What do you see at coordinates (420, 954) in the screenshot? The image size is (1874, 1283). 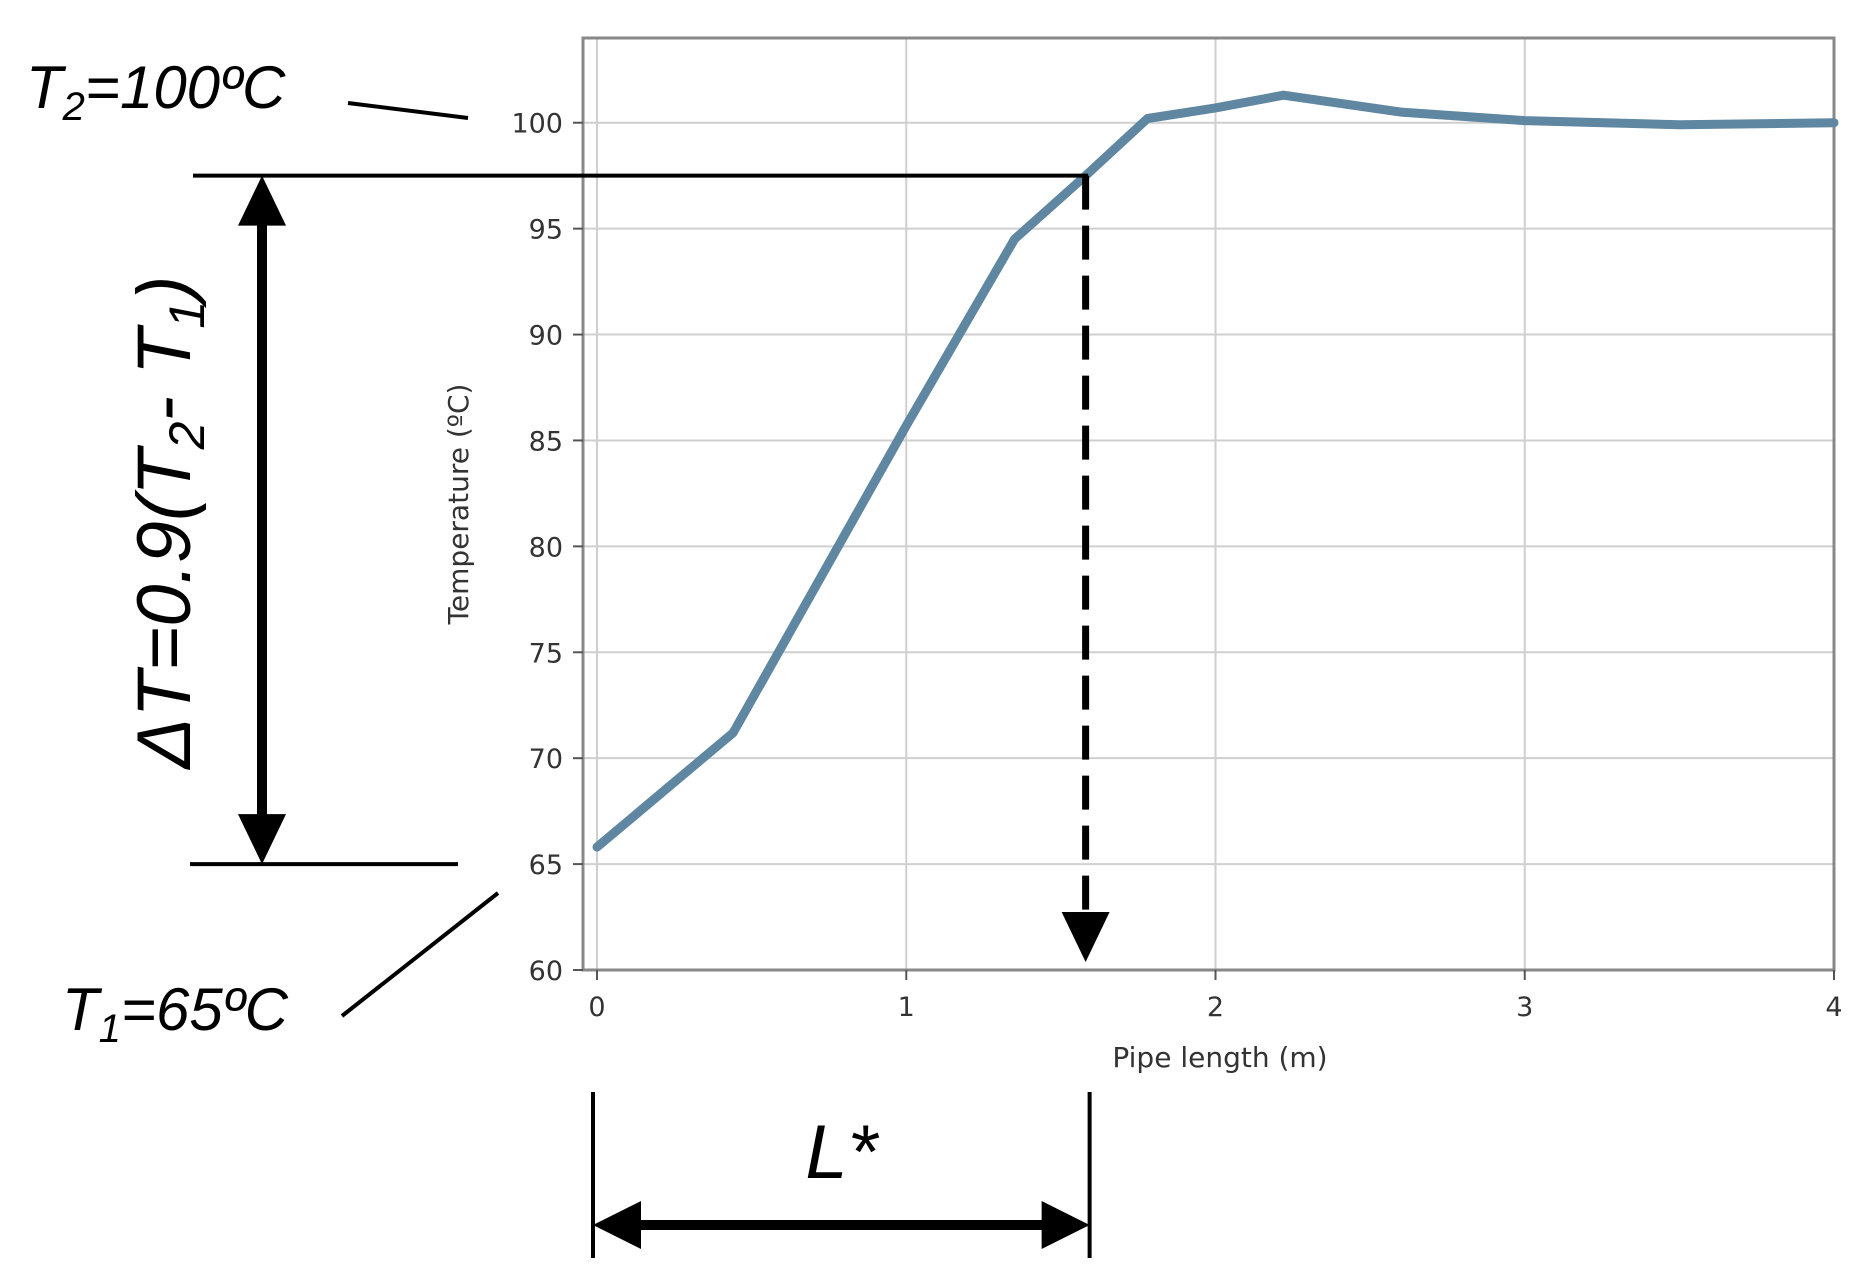 I see `t1-leader-line` at bounding box center [420, 954].